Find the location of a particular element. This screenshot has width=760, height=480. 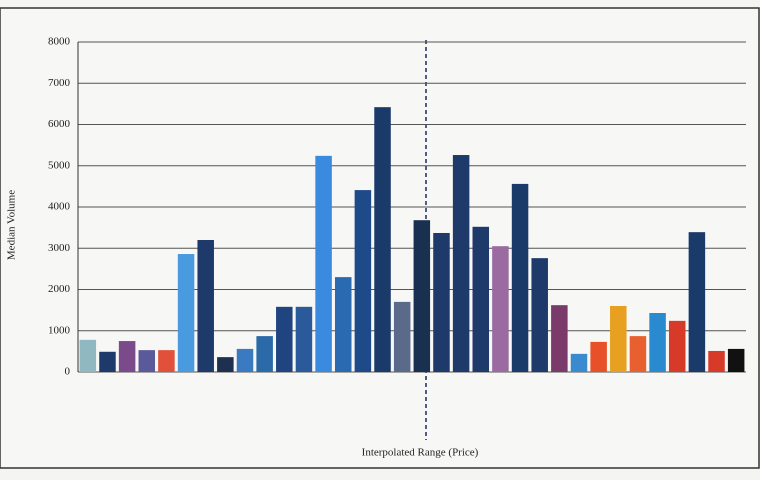

y-tick-label: 1000 is located at coordinates (59, 330).